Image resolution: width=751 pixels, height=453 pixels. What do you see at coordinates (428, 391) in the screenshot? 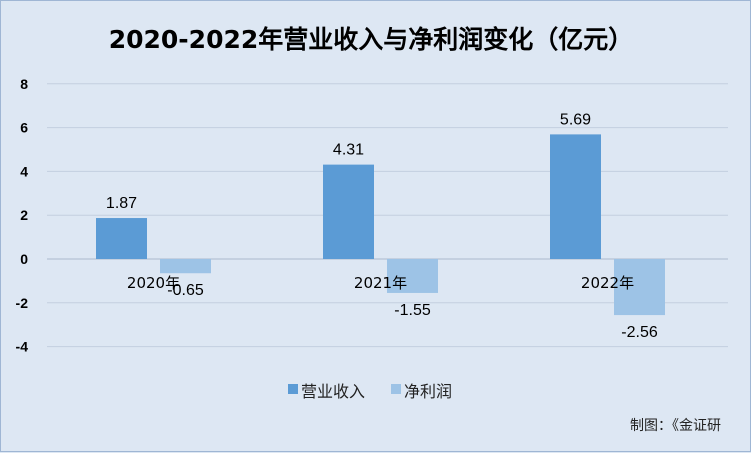
I see `legend-label-net-profit: 净利润` at bounding box center [428, 391].